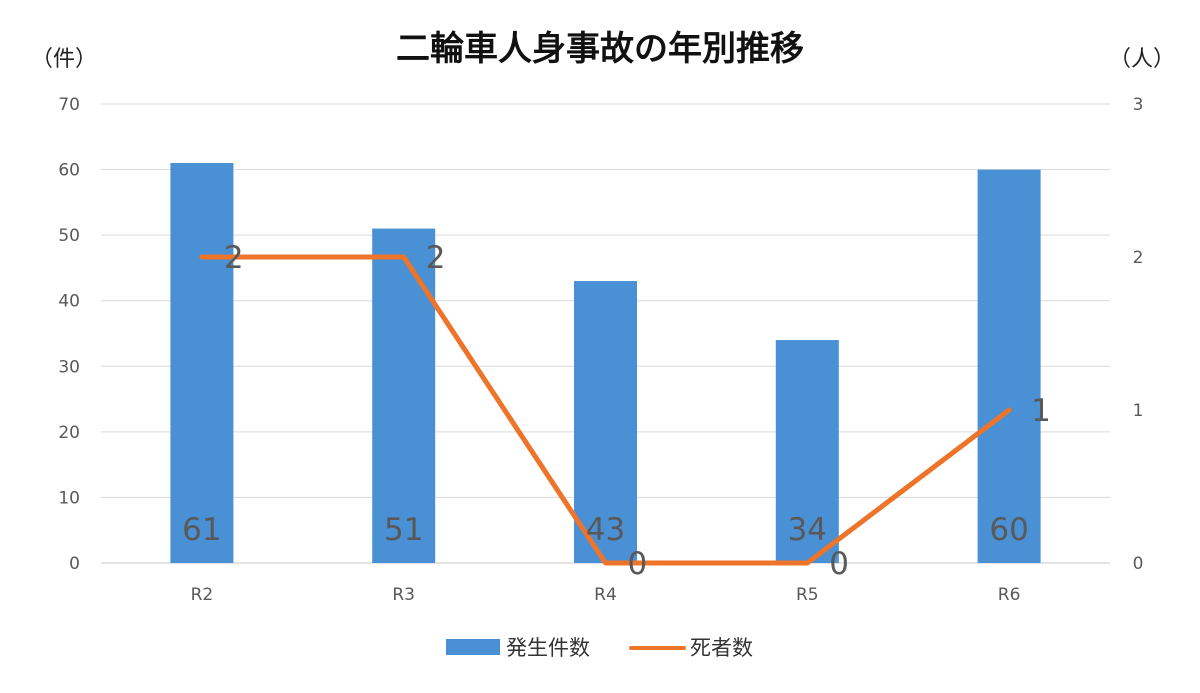 This screenshot has height=693, width=1200. What do you see at coordinates (1138, 411) in the screenshot?
I see `y-right-tick-label: 1` at bounding box center [1138, 411].